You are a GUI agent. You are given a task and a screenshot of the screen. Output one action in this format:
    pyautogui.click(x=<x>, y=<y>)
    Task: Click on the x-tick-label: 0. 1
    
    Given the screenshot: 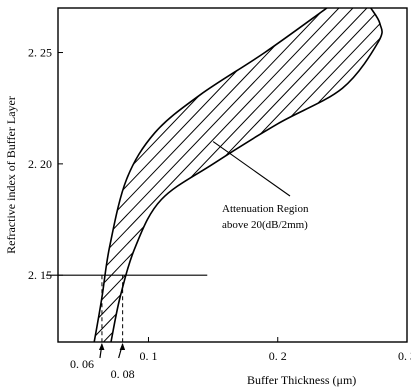 What is the action you would take?
    pyautogui.click(x=148, y=356)
    